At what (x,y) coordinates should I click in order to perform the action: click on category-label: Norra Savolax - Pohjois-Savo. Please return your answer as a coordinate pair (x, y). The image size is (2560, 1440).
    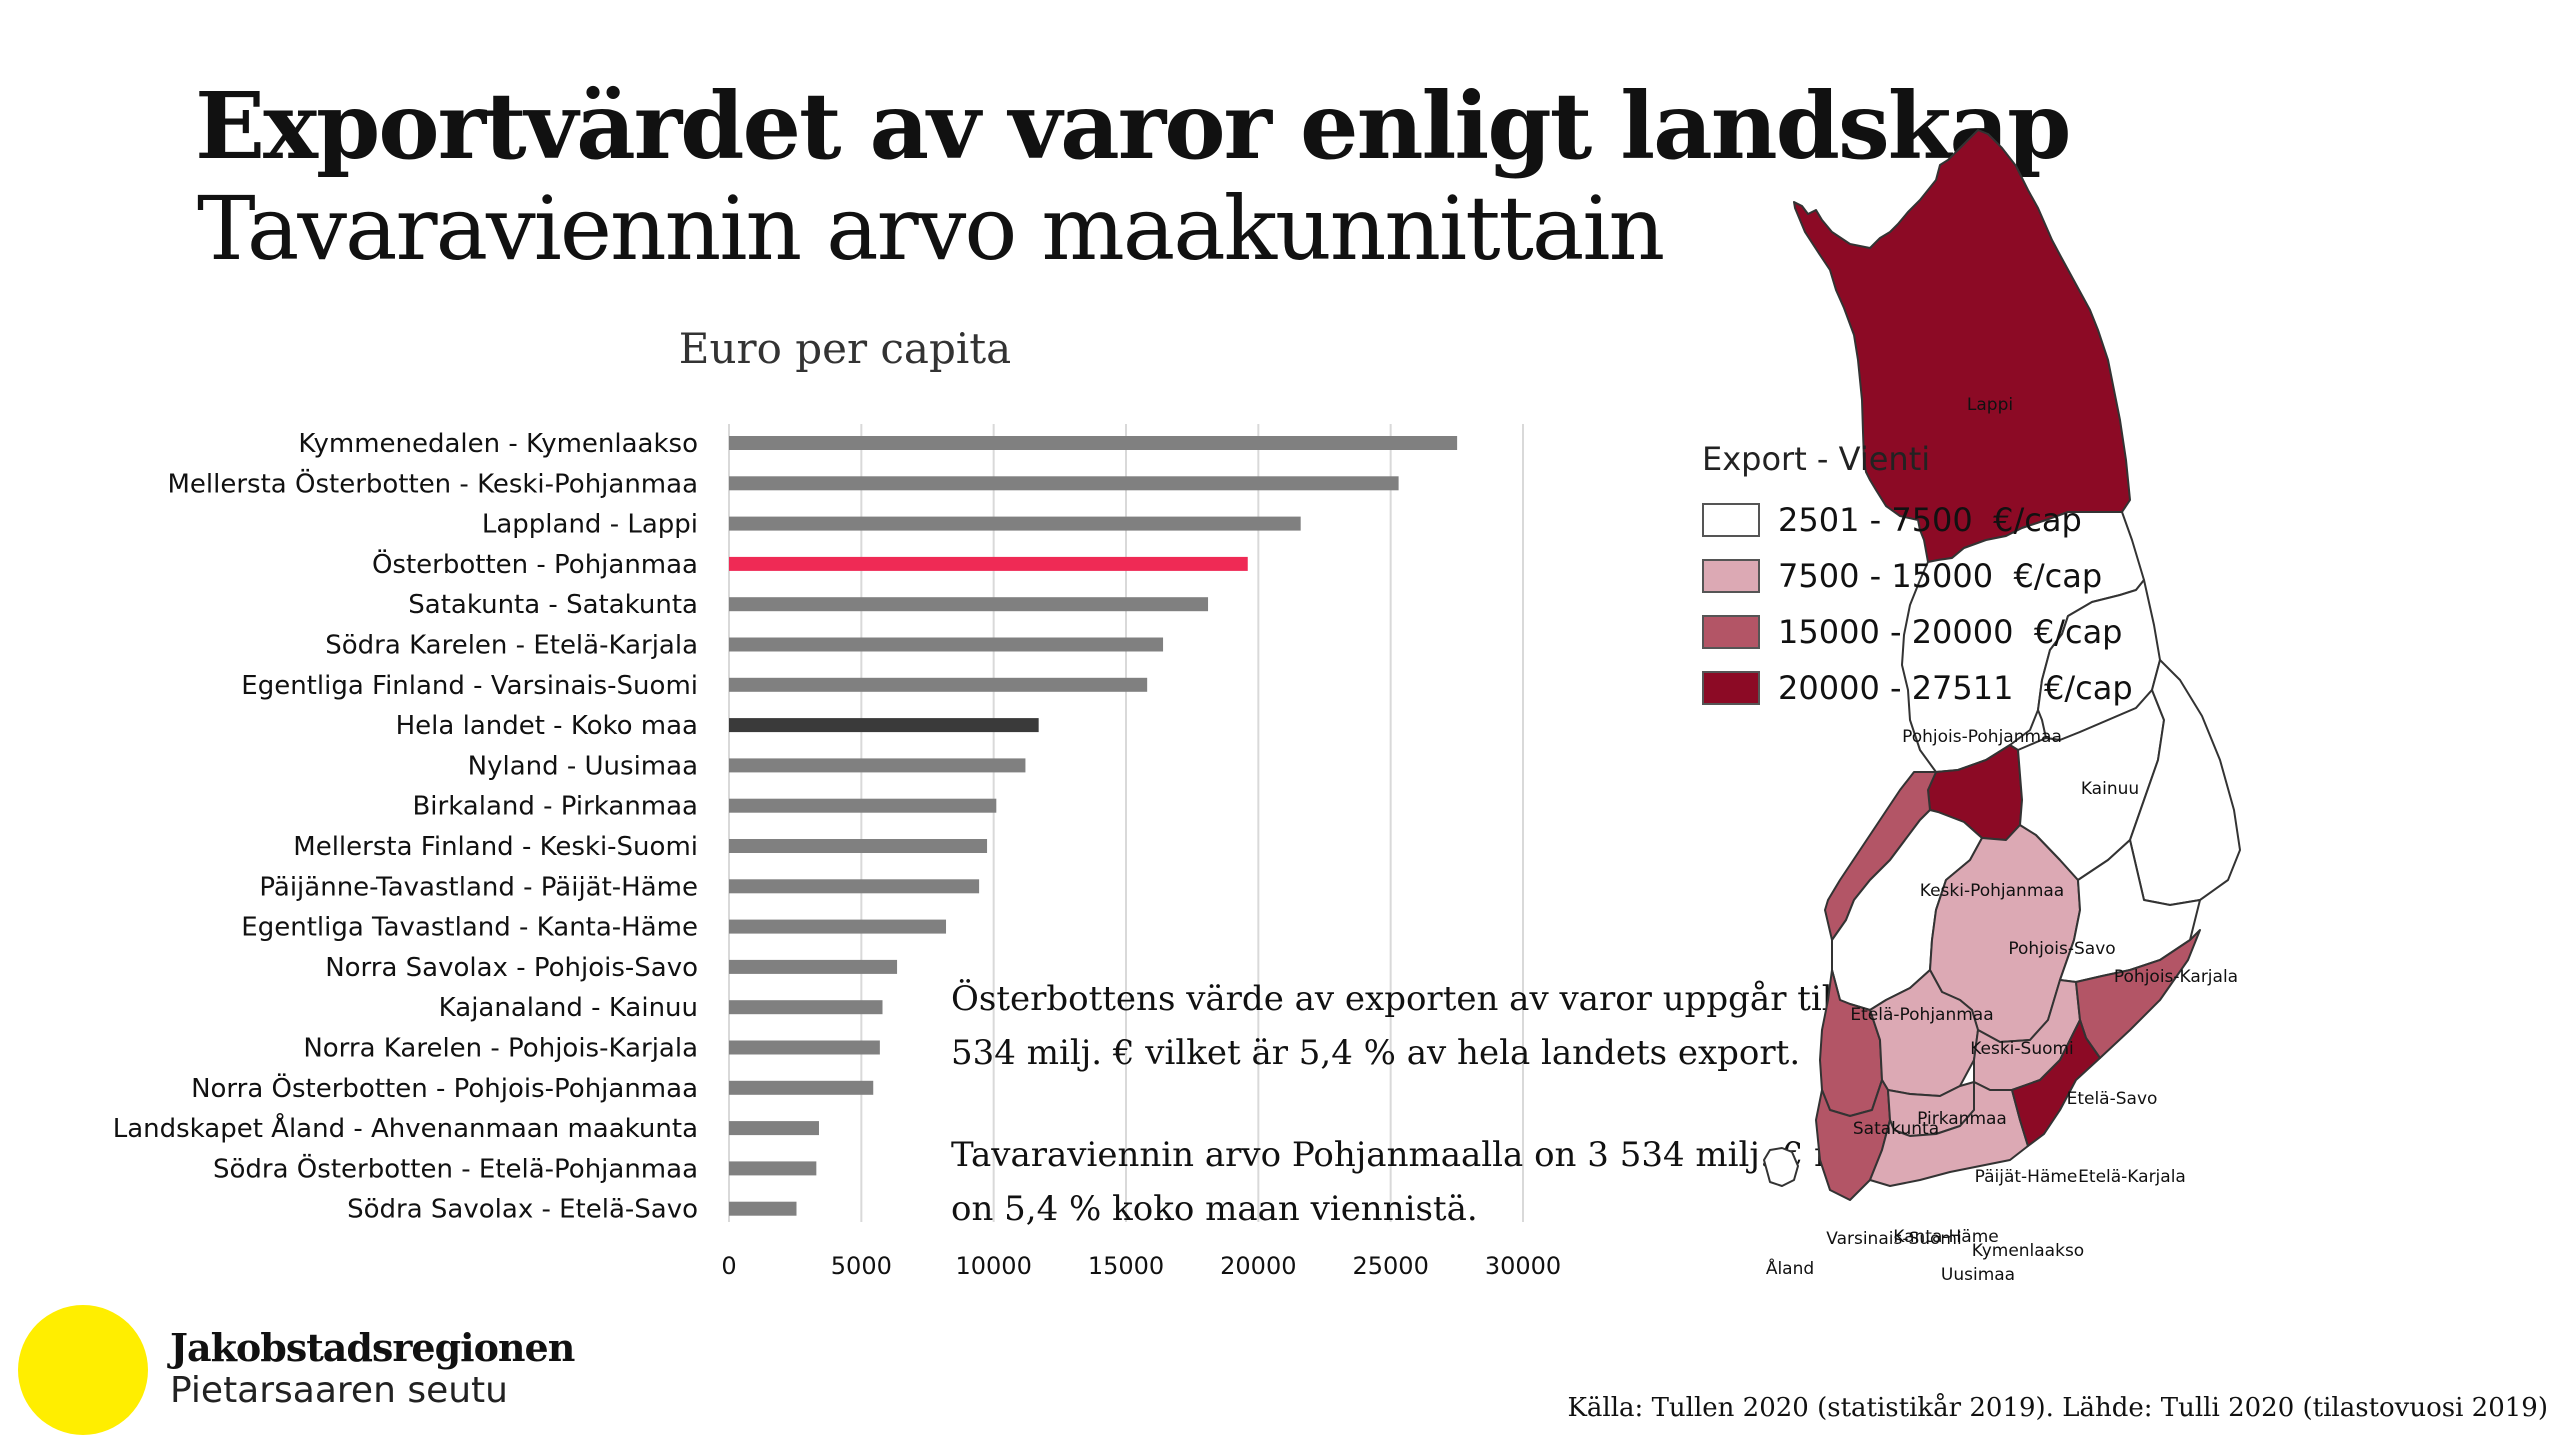
    Looking at the image, I should click on (511, 968).